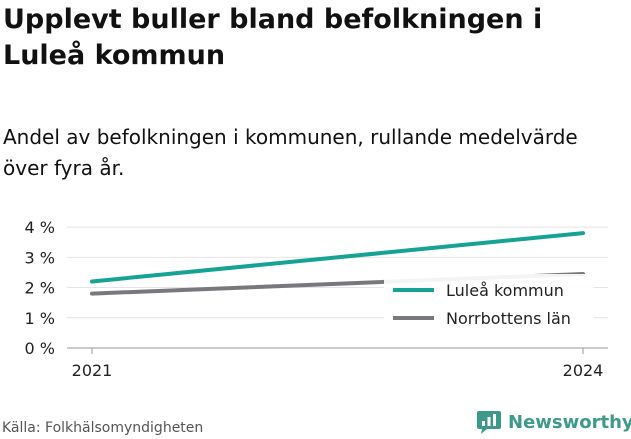 Image resolution: width=631 pixels, height=439 pixels. What do you see at coordinates (583, 370) in the screenshot?
I see `x-tick-label: 2024` at bounding box center [583, 370].